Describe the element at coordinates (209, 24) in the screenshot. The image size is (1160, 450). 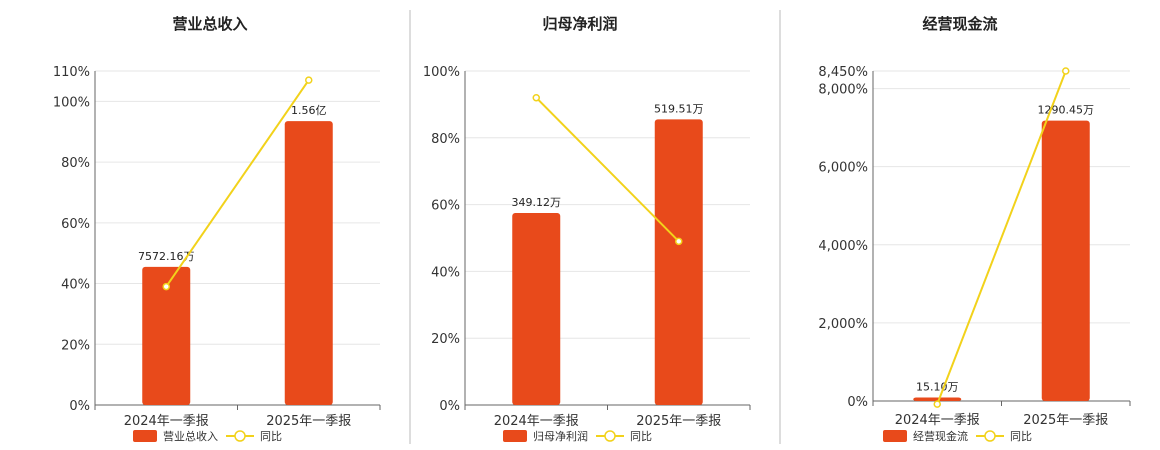
I see `chart-title: 营业总收入` at that location.